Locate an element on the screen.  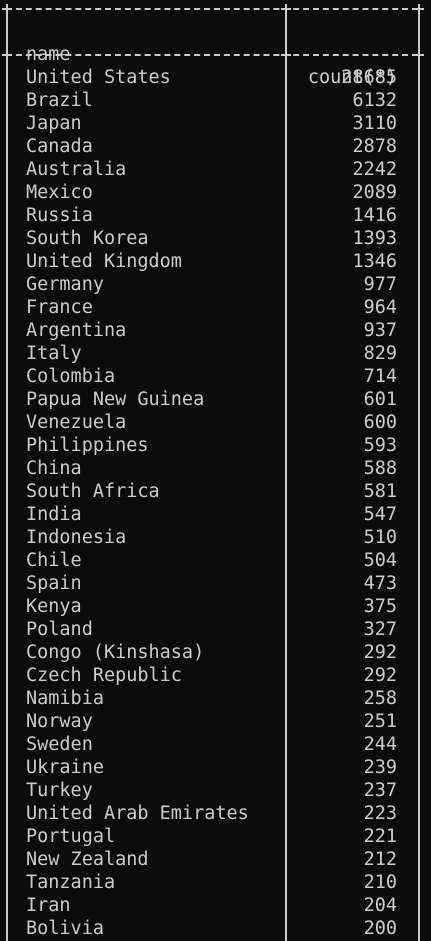
table-row: South Korea 1393 is located at coordinates (215, 238).